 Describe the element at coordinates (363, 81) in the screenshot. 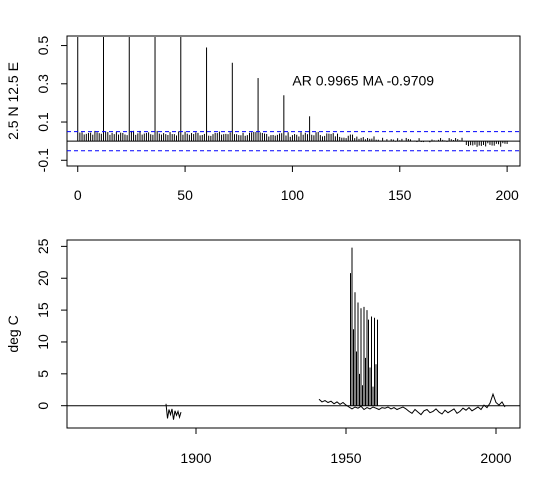

I see `model-annotation: AR 0.9965 MA -0.9709` at that location.